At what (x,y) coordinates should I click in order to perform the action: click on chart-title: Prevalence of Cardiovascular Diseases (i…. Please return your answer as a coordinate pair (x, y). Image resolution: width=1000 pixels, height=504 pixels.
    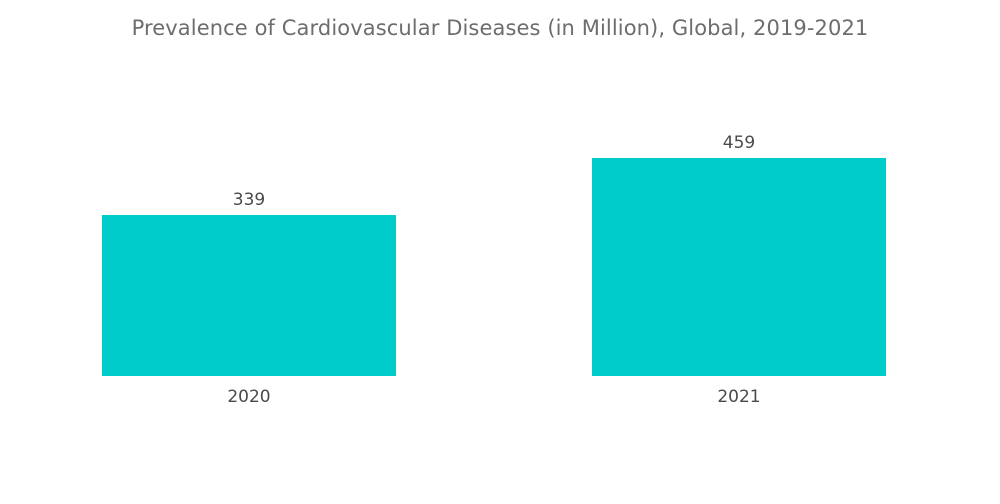
    Looking at the image, I should click on (500, 28).